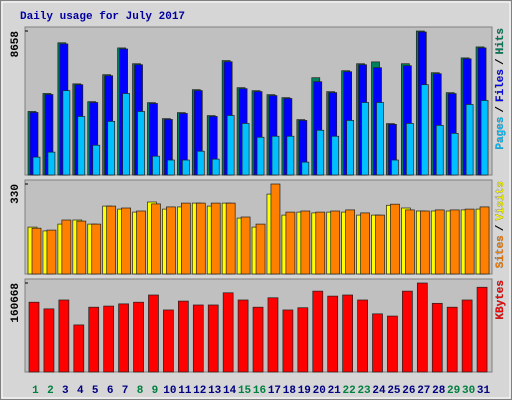 The image size is (512, 400). I want to click on x-tick-label: 21, so click(335, 391).